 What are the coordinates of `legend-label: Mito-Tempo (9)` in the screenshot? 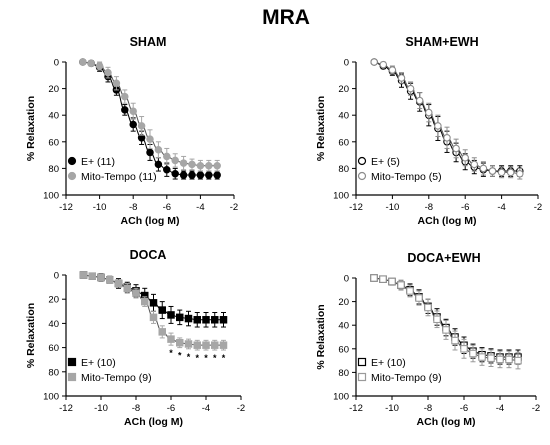 It's located at (116, 378).